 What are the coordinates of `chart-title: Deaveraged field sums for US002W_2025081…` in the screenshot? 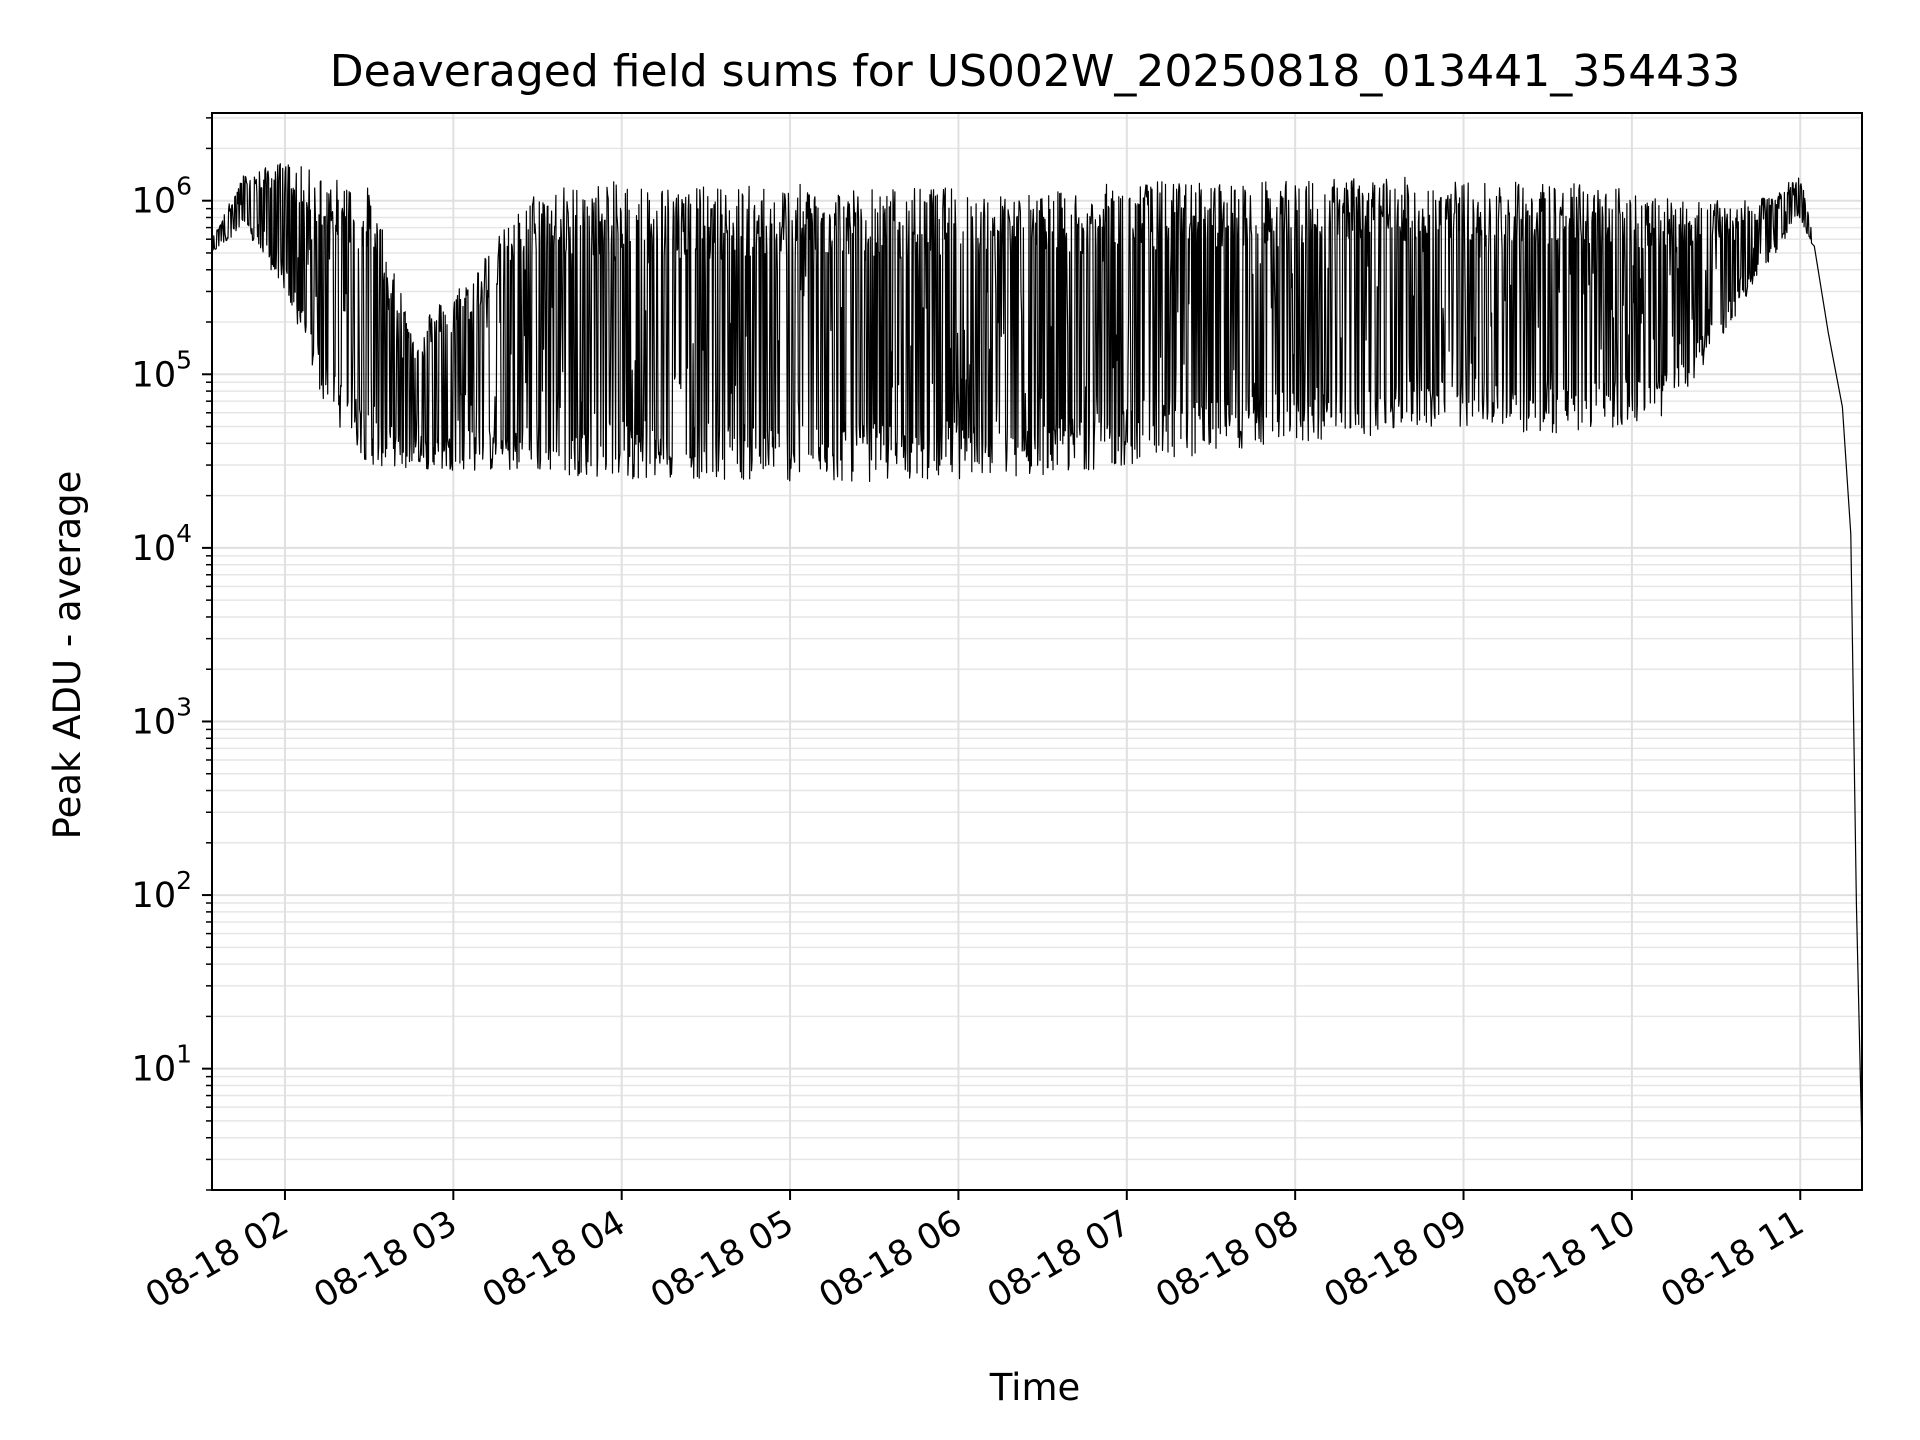 It's located at (1035, 71).